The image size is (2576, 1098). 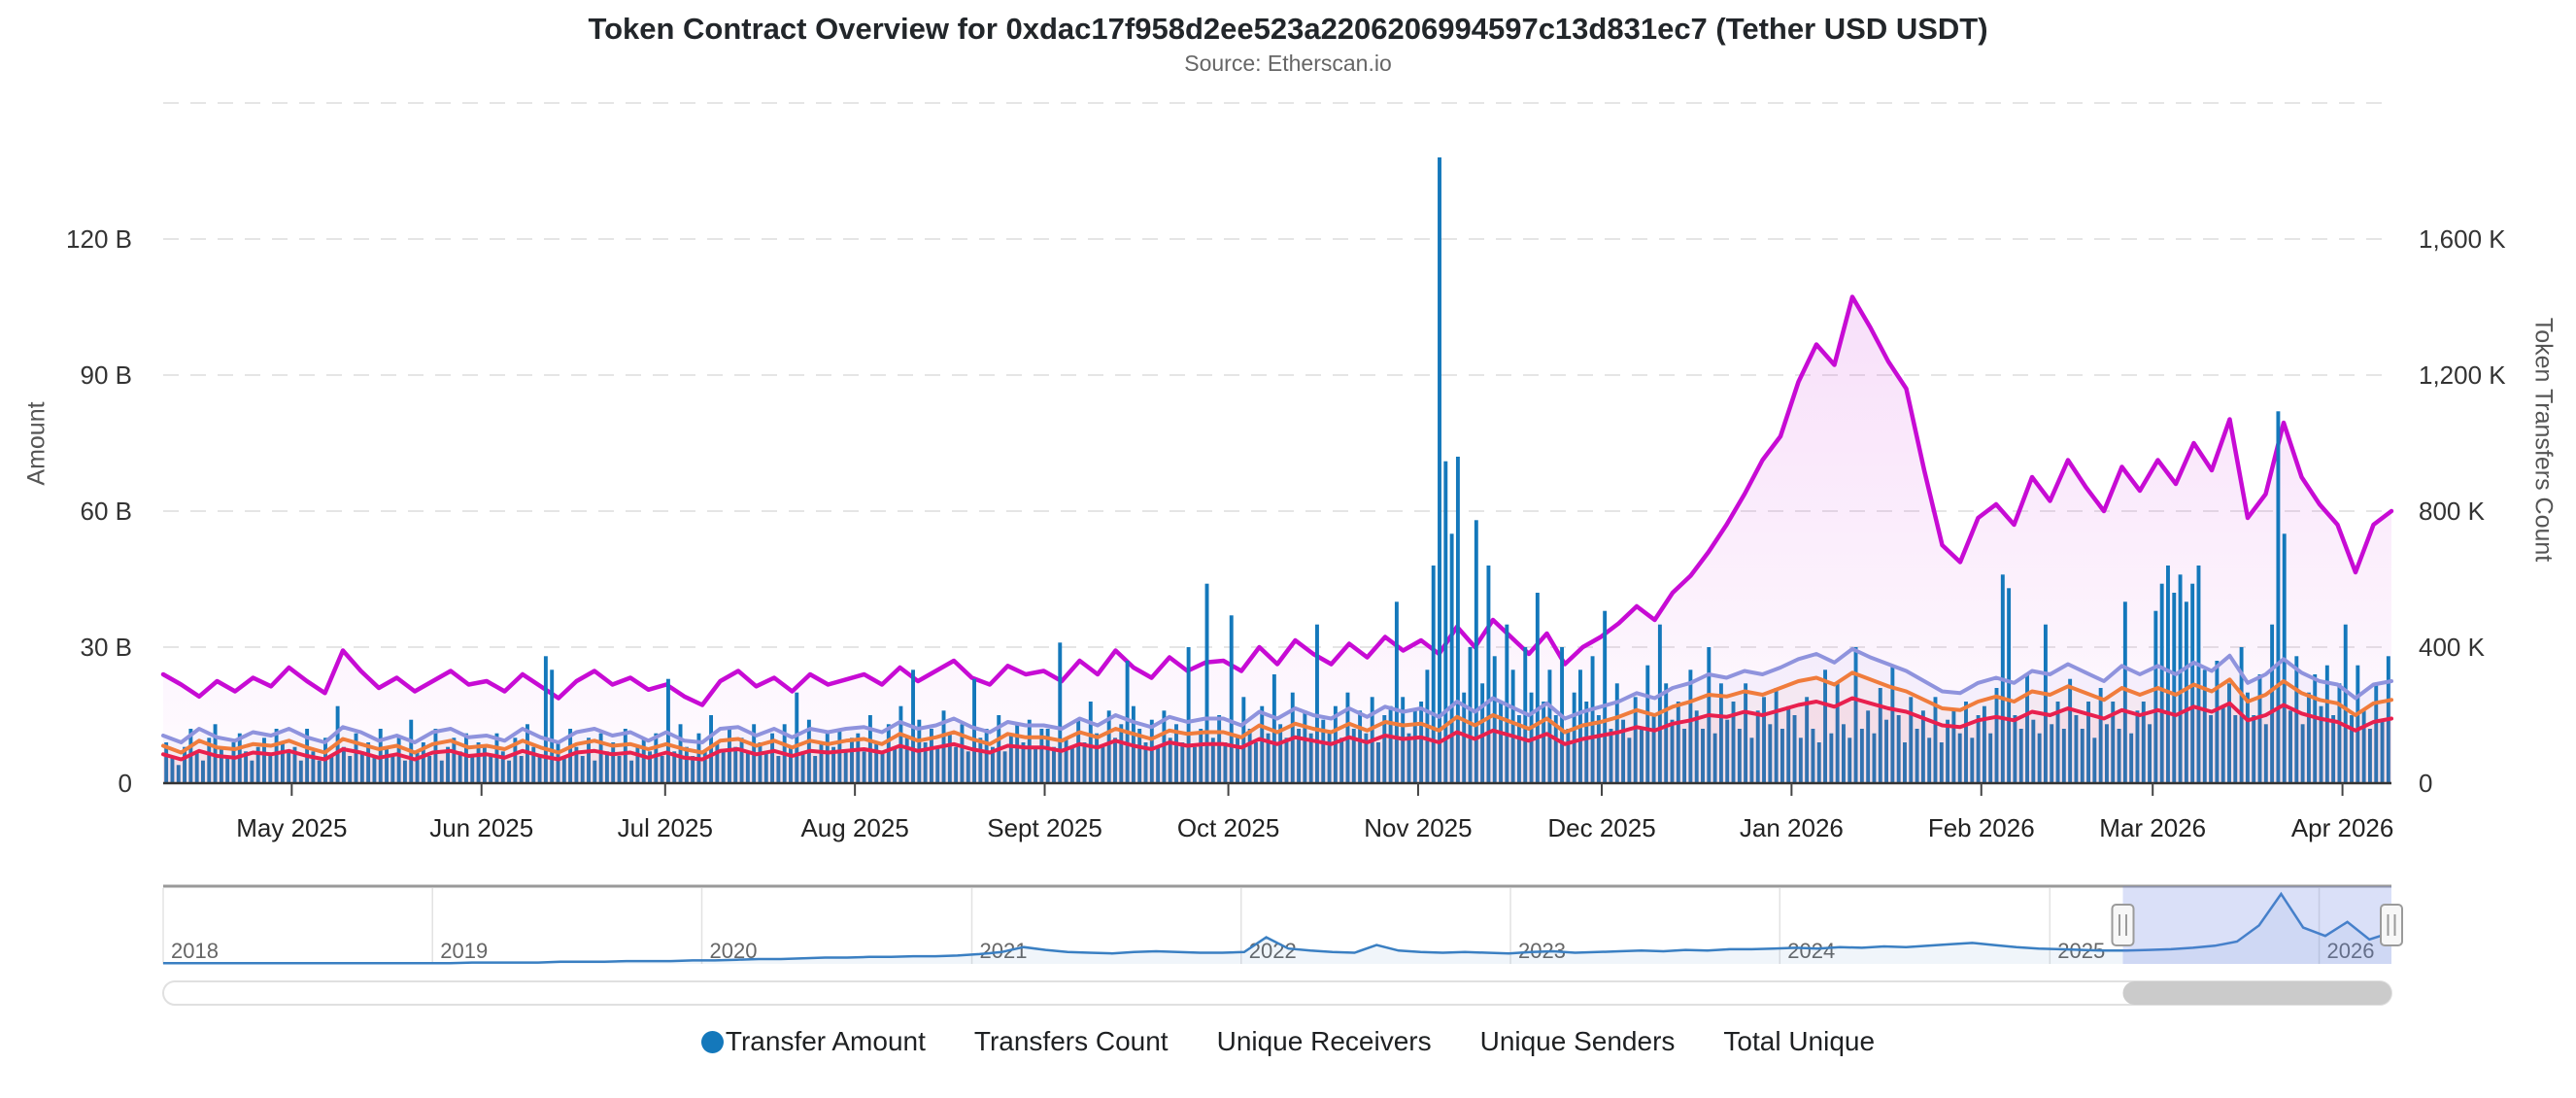 What do you see at coordinates (1799, 1041) in the screenshot?
I see `legend-item-total-unique: Total Unique` at bounding box center [1799, 1041].